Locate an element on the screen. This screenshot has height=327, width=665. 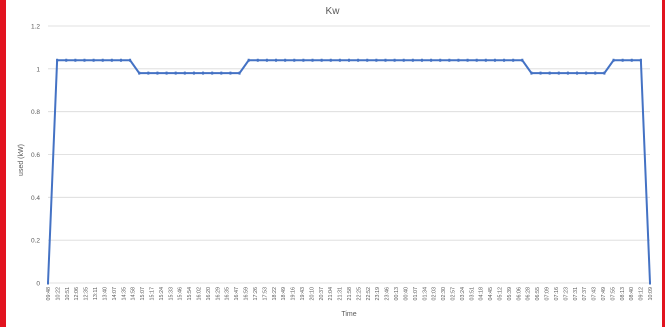
x-tick-label: 08:13 is located at coordinates (623, 294).